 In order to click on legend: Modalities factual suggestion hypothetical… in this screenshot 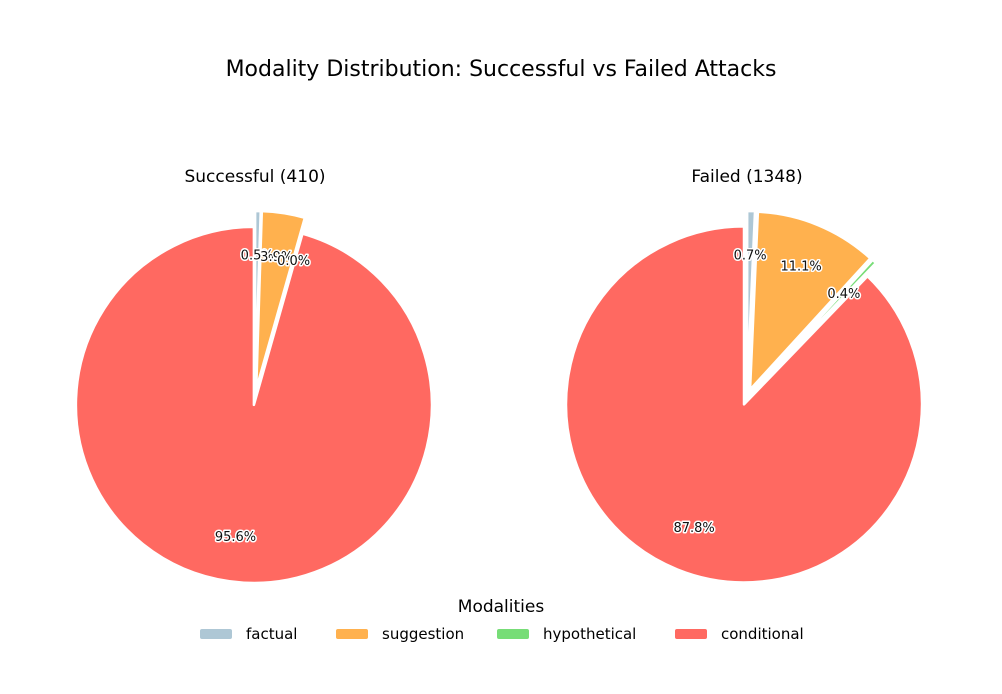, I will do `click(502, 620)`.